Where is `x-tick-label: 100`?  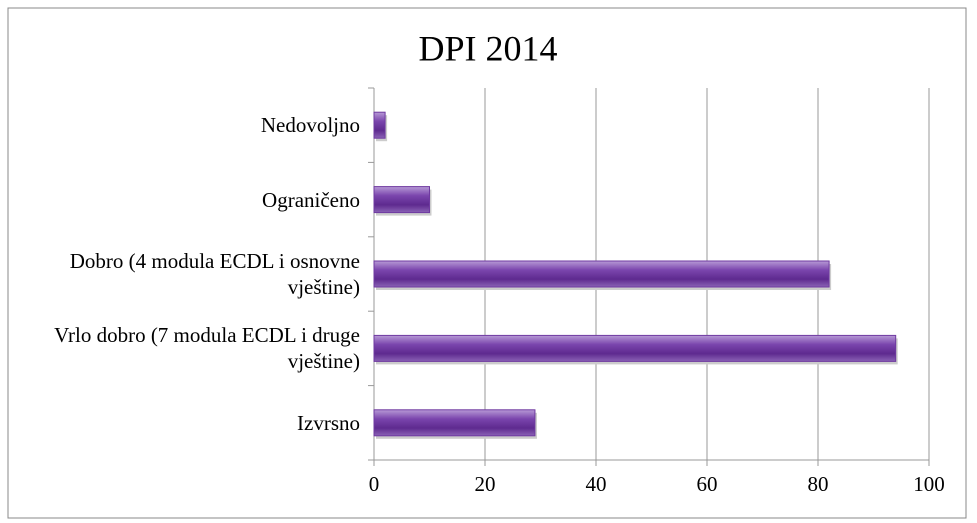 x-tick-label: 100 is located at coordinates (929, 484).